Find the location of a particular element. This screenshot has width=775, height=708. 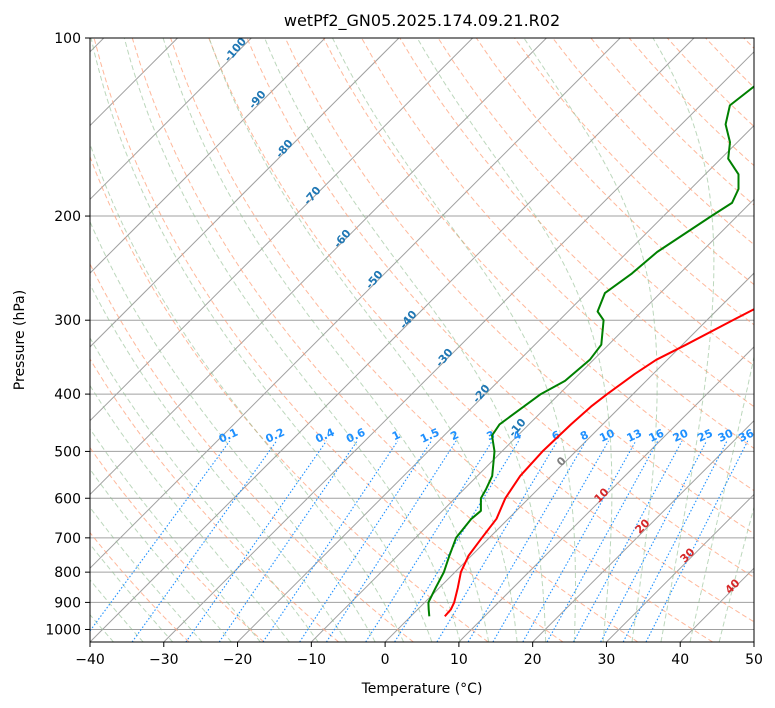

dry-adiabat-label: -90 is located at coordinates (257, 100).